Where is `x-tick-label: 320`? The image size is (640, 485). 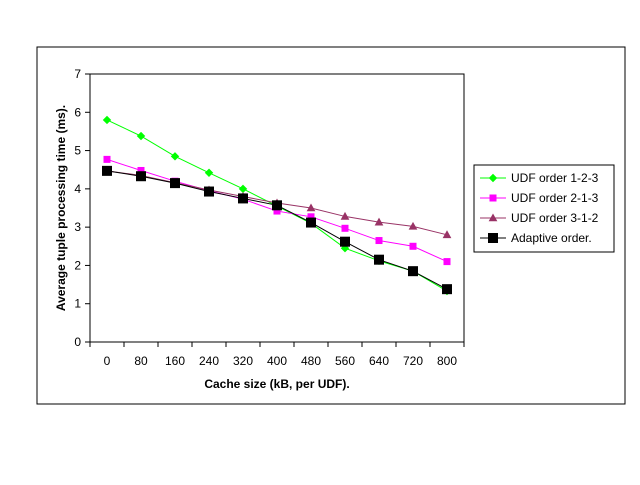 x-tick-label: 320 is located at coordinates (243, 361).